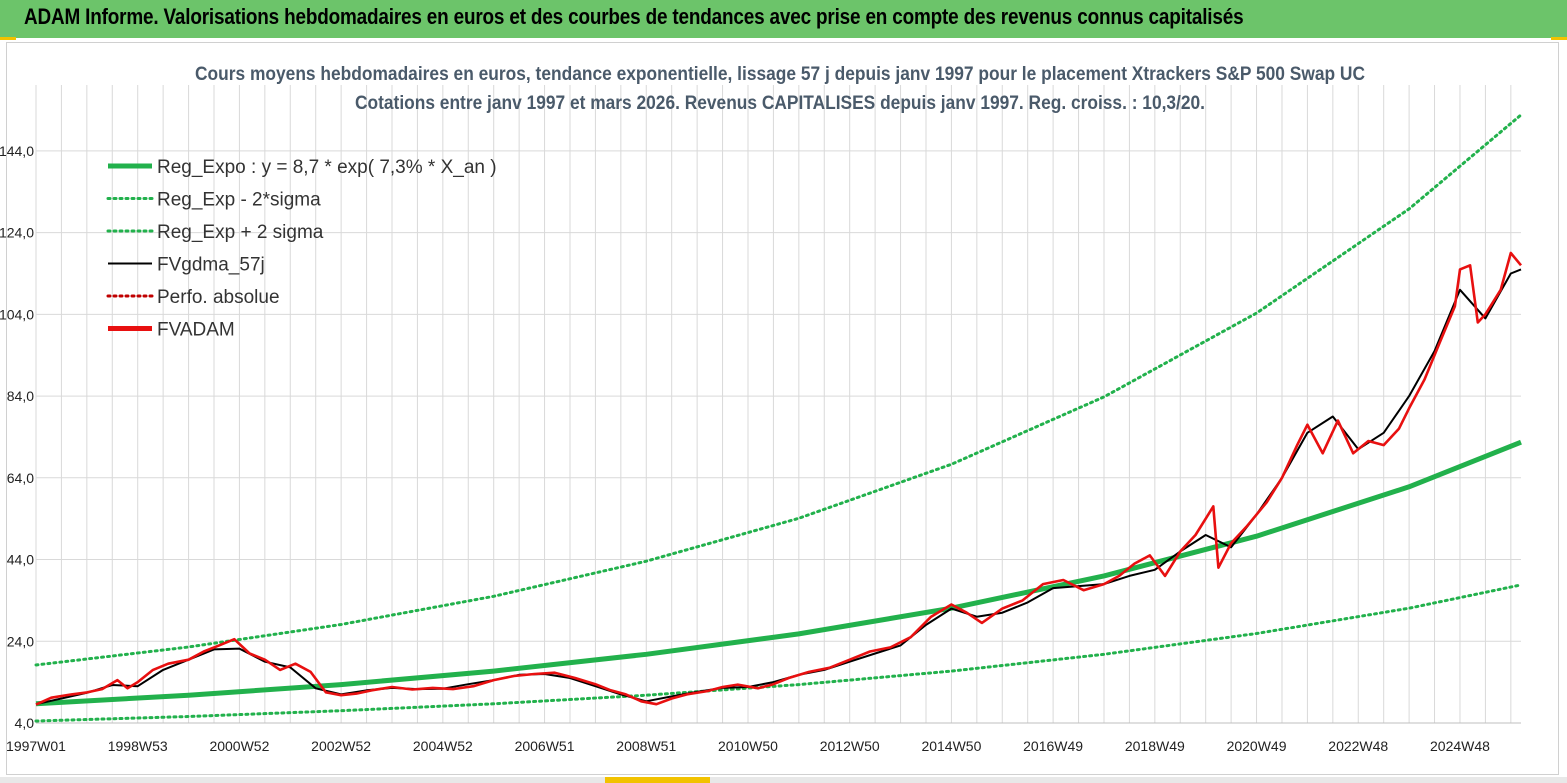  I want to click on x-tick-label: 1998W53, so click(138, 746).